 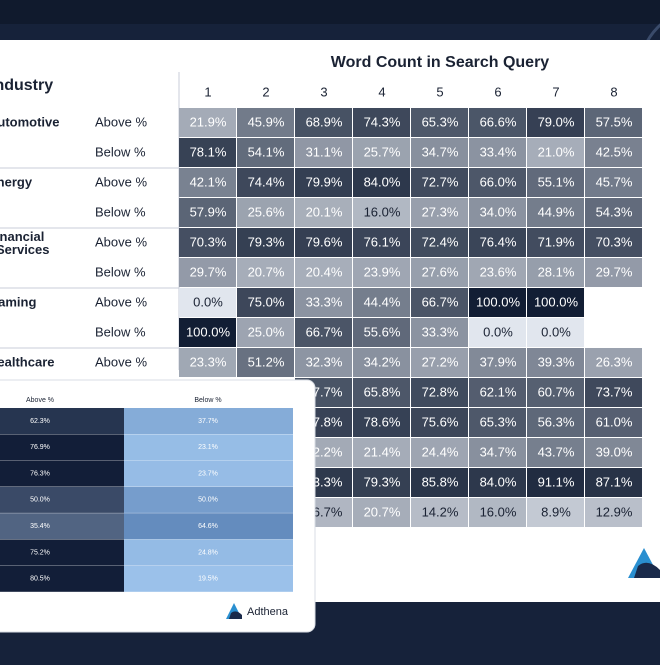 What do you see at coordinates (265, 91) in the screenshot?
I see `column-header: 2` at bounding box center [265, 91].